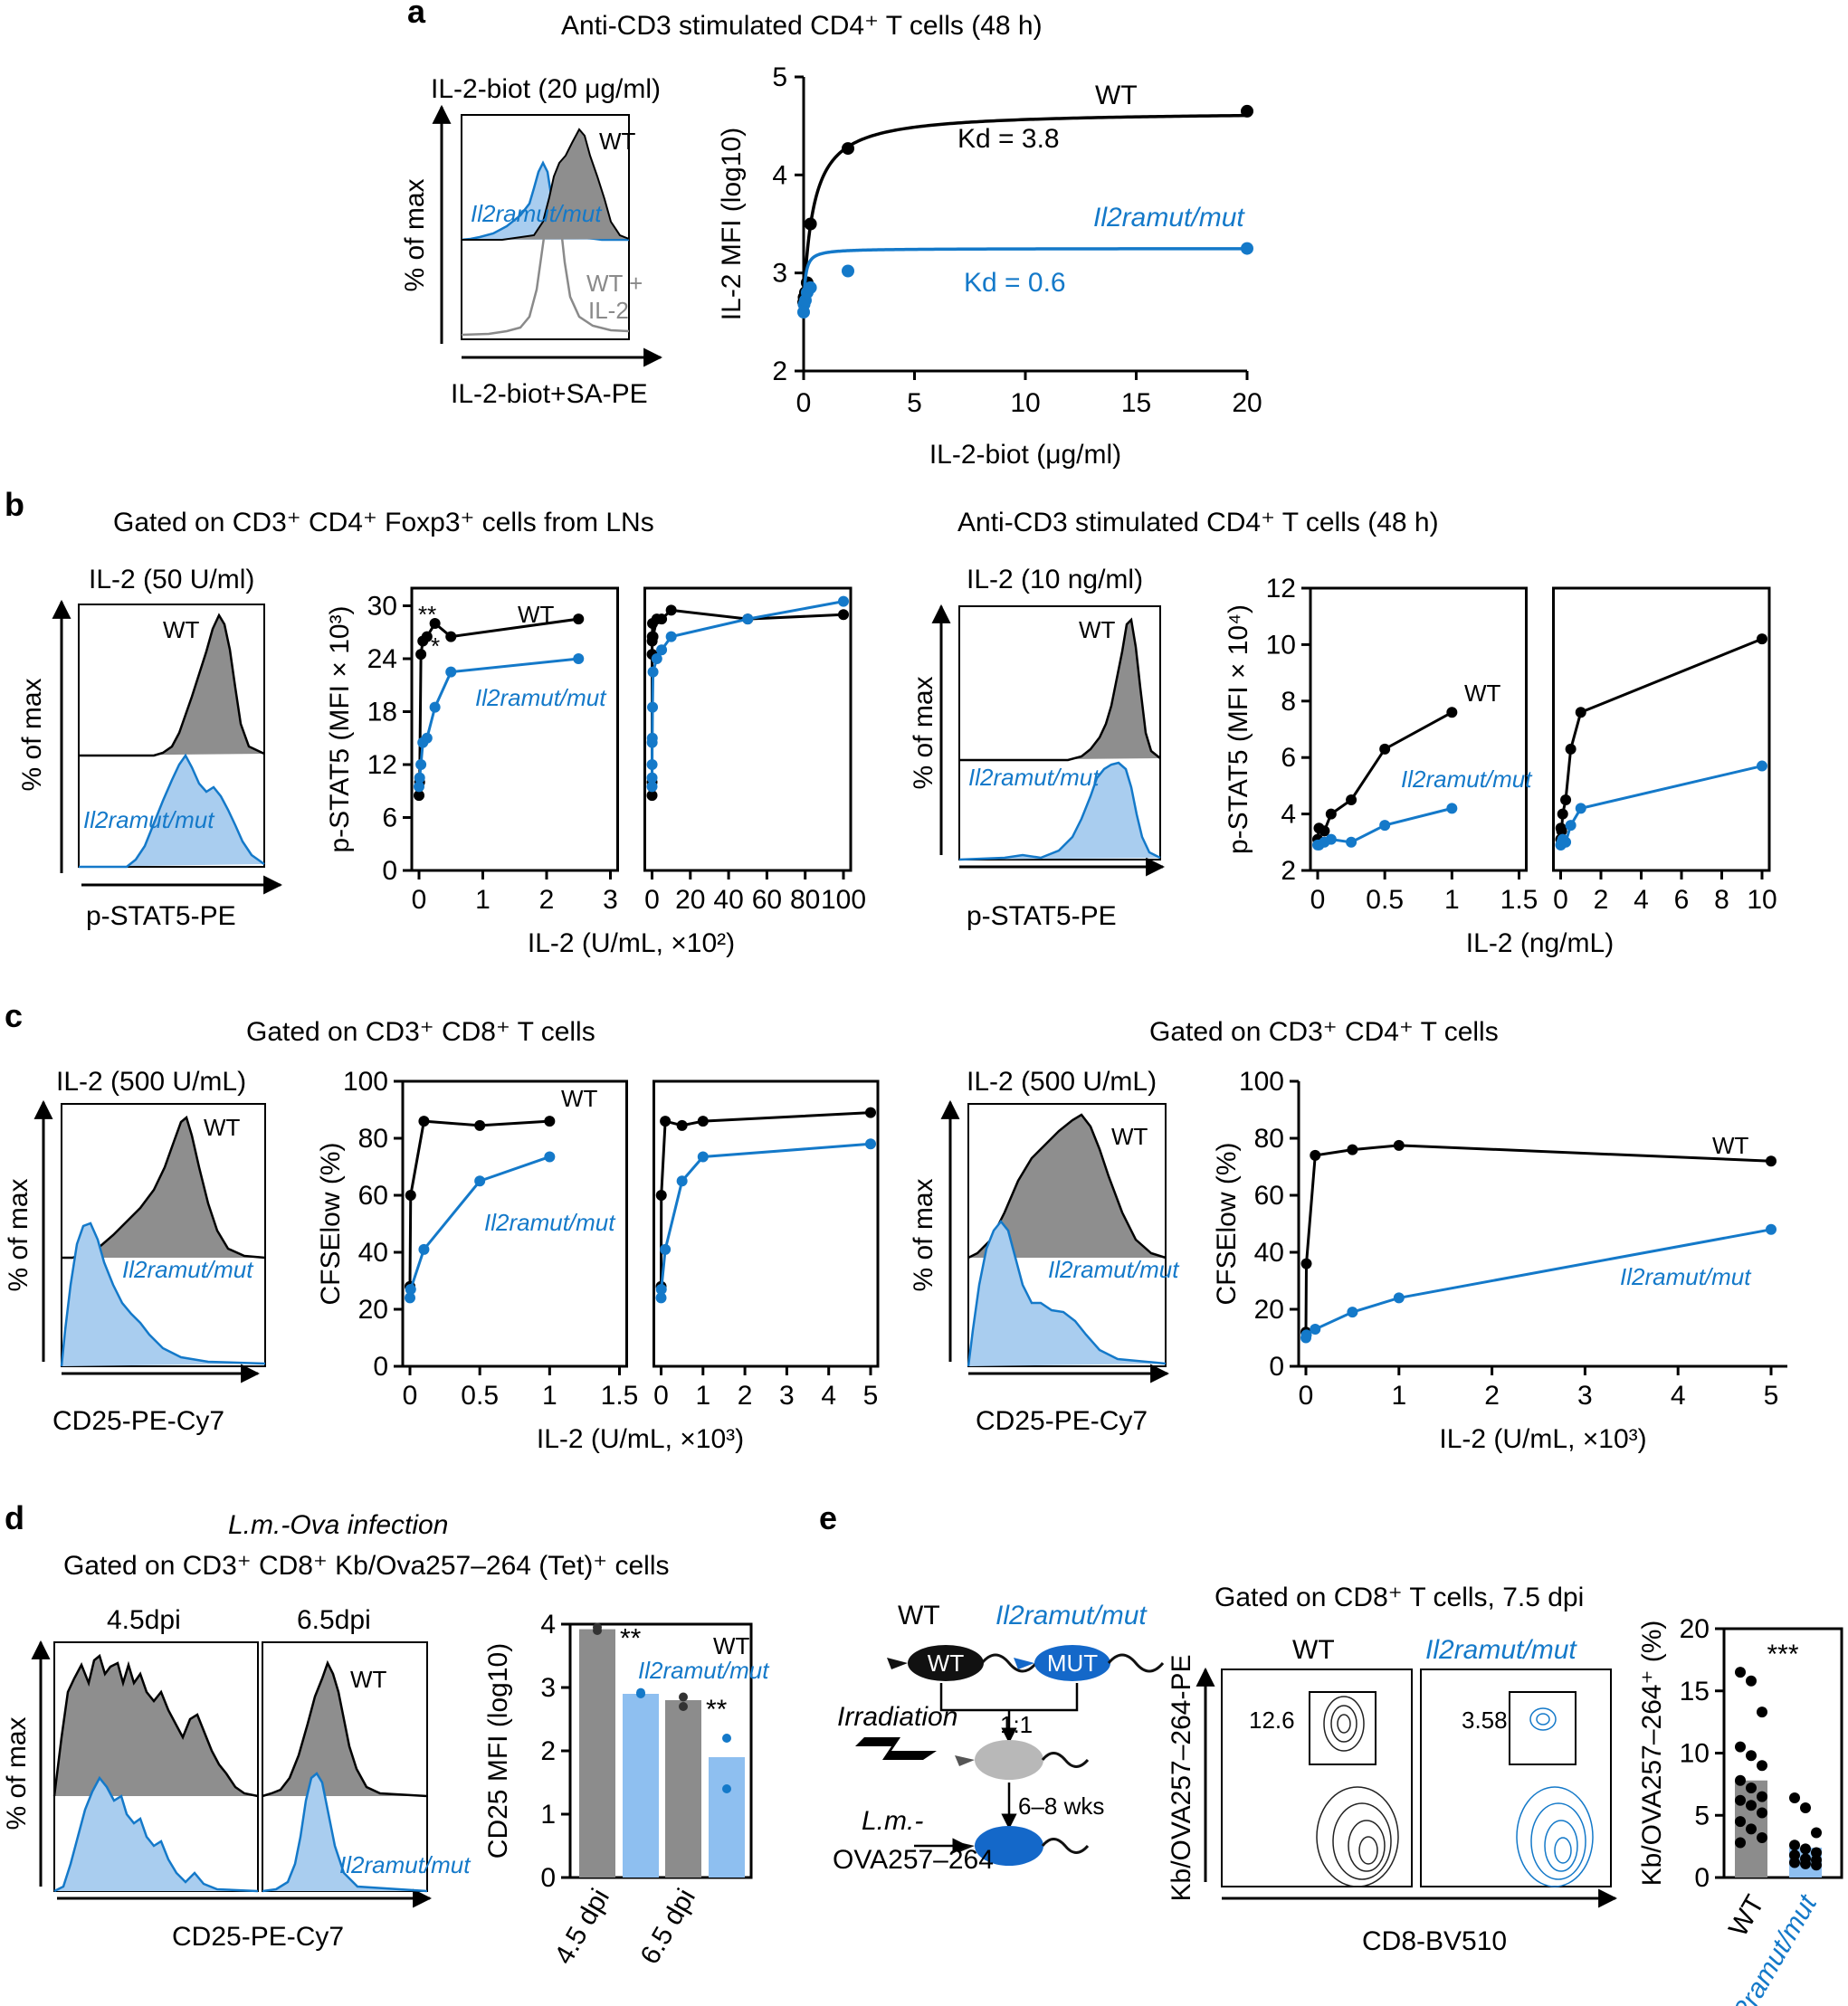  I want to click on x-tick-label: 1.5, so click(620, 1396).